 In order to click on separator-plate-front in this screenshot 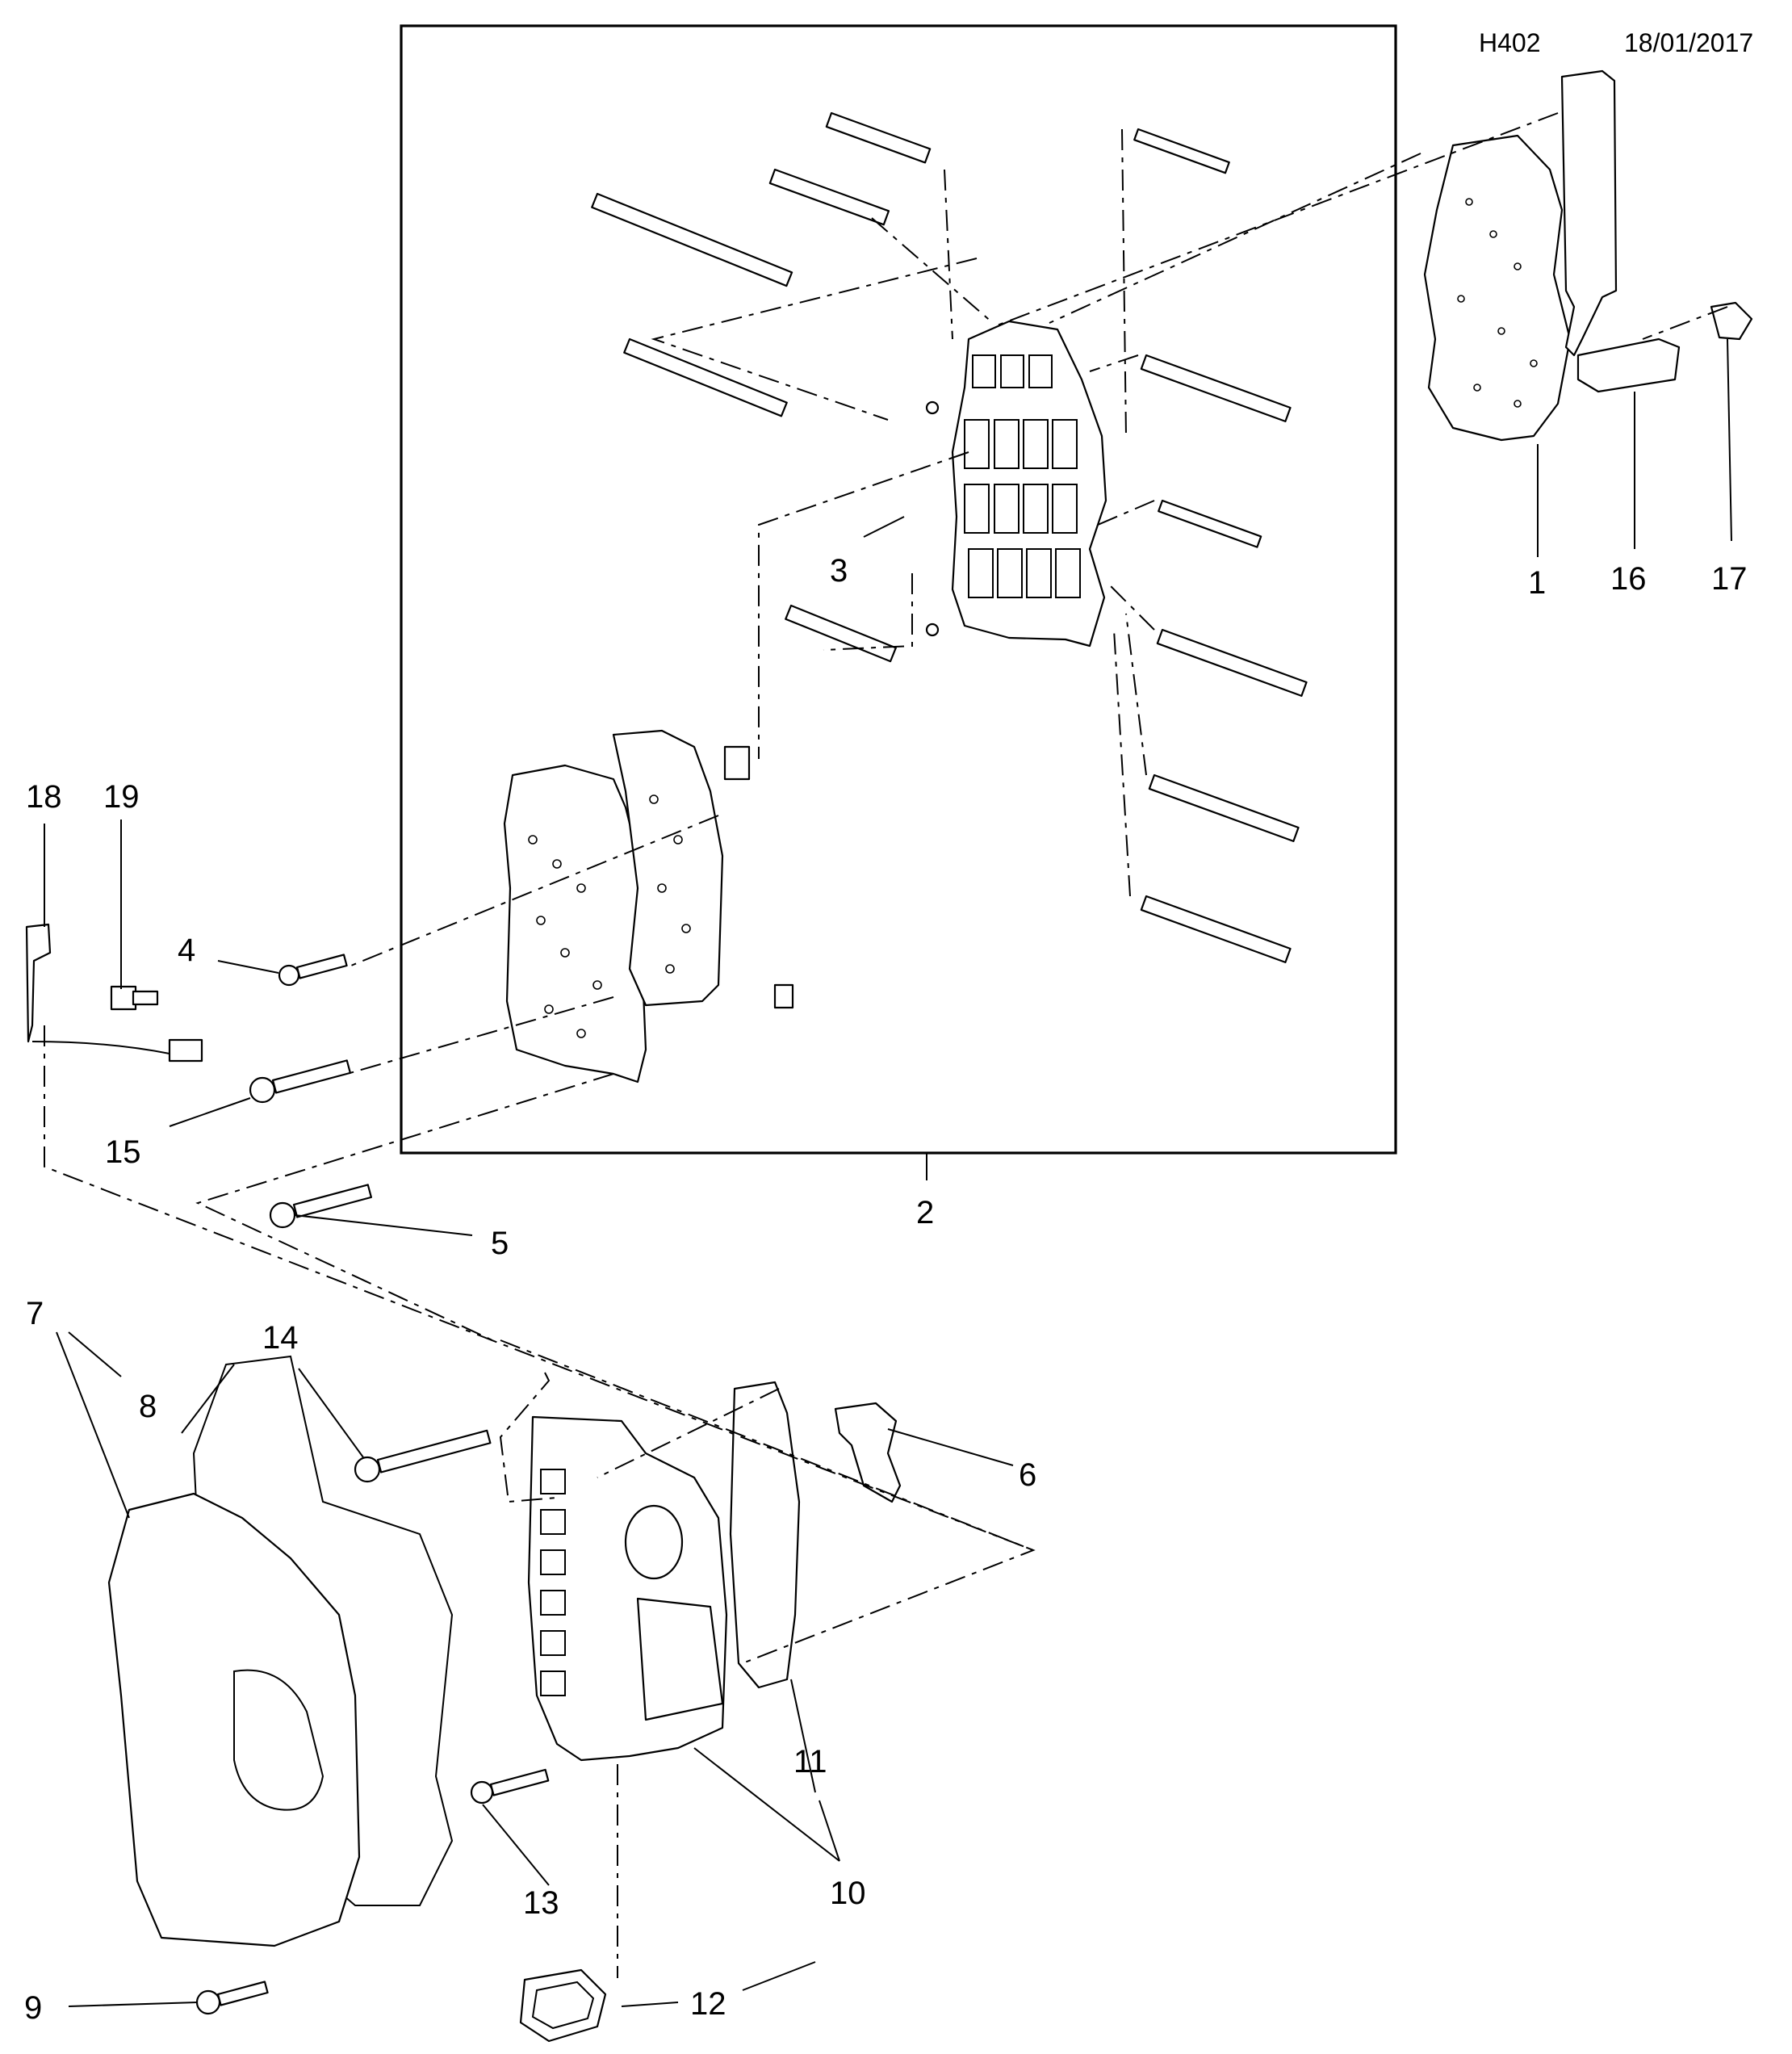, I will do `click(575, 924)`.